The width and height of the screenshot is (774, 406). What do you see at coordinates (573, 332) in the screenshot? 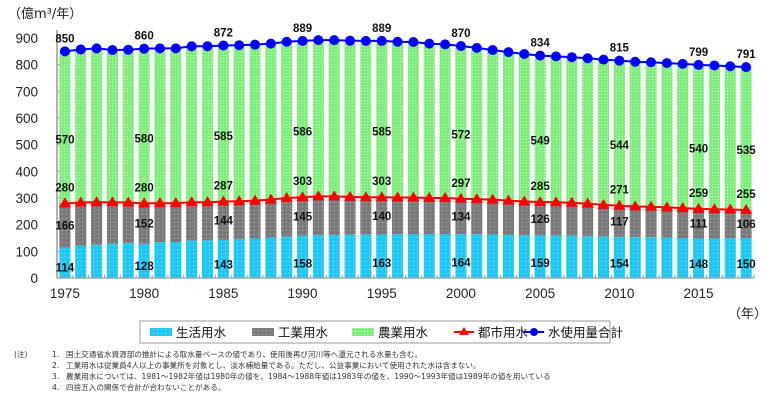
I see `legend-item-total: 水使用量合計` at bounding box center [573, 332].